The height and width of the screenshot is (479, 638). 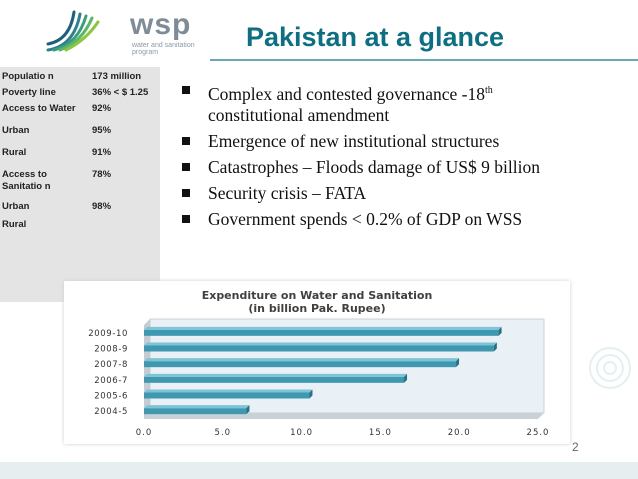 I want to click on table-value: 91%, so click(x=102, y=152).